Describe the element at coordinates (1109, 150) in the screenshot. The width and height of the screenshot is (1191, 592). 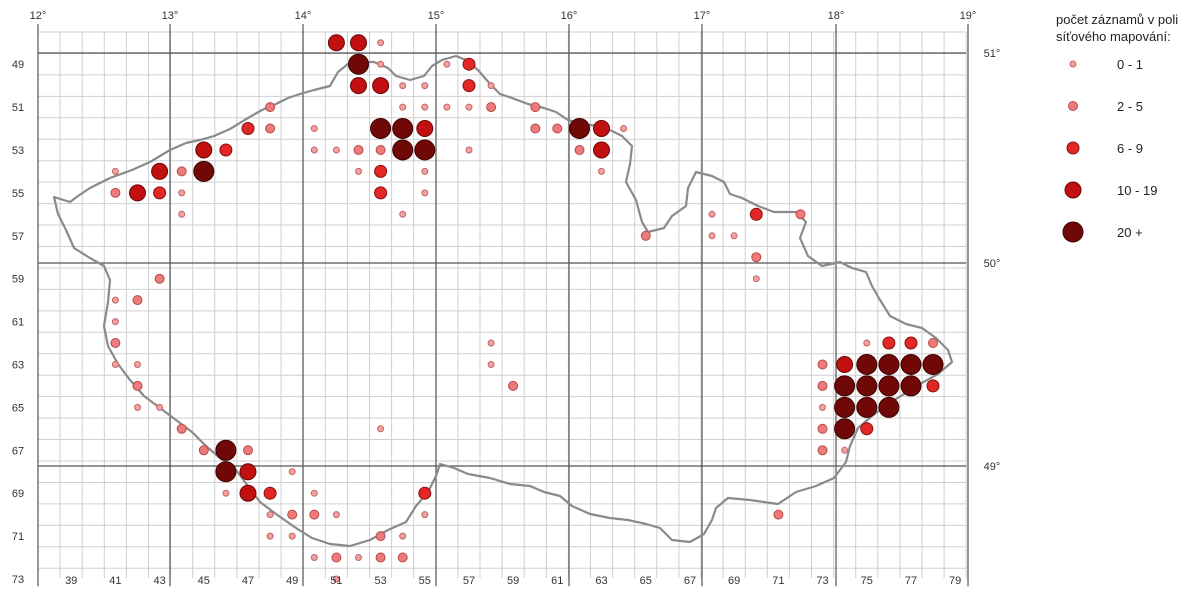
I see `legend-items: 0 - 1 2 - 5 6 - 9 10 - 19 20 +` at that location.